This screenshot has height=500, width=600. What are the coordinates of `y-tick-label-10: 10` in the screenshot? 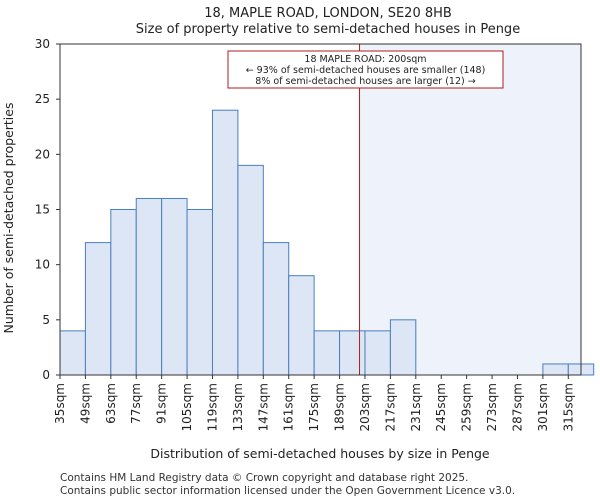 It's located at (42, 265).